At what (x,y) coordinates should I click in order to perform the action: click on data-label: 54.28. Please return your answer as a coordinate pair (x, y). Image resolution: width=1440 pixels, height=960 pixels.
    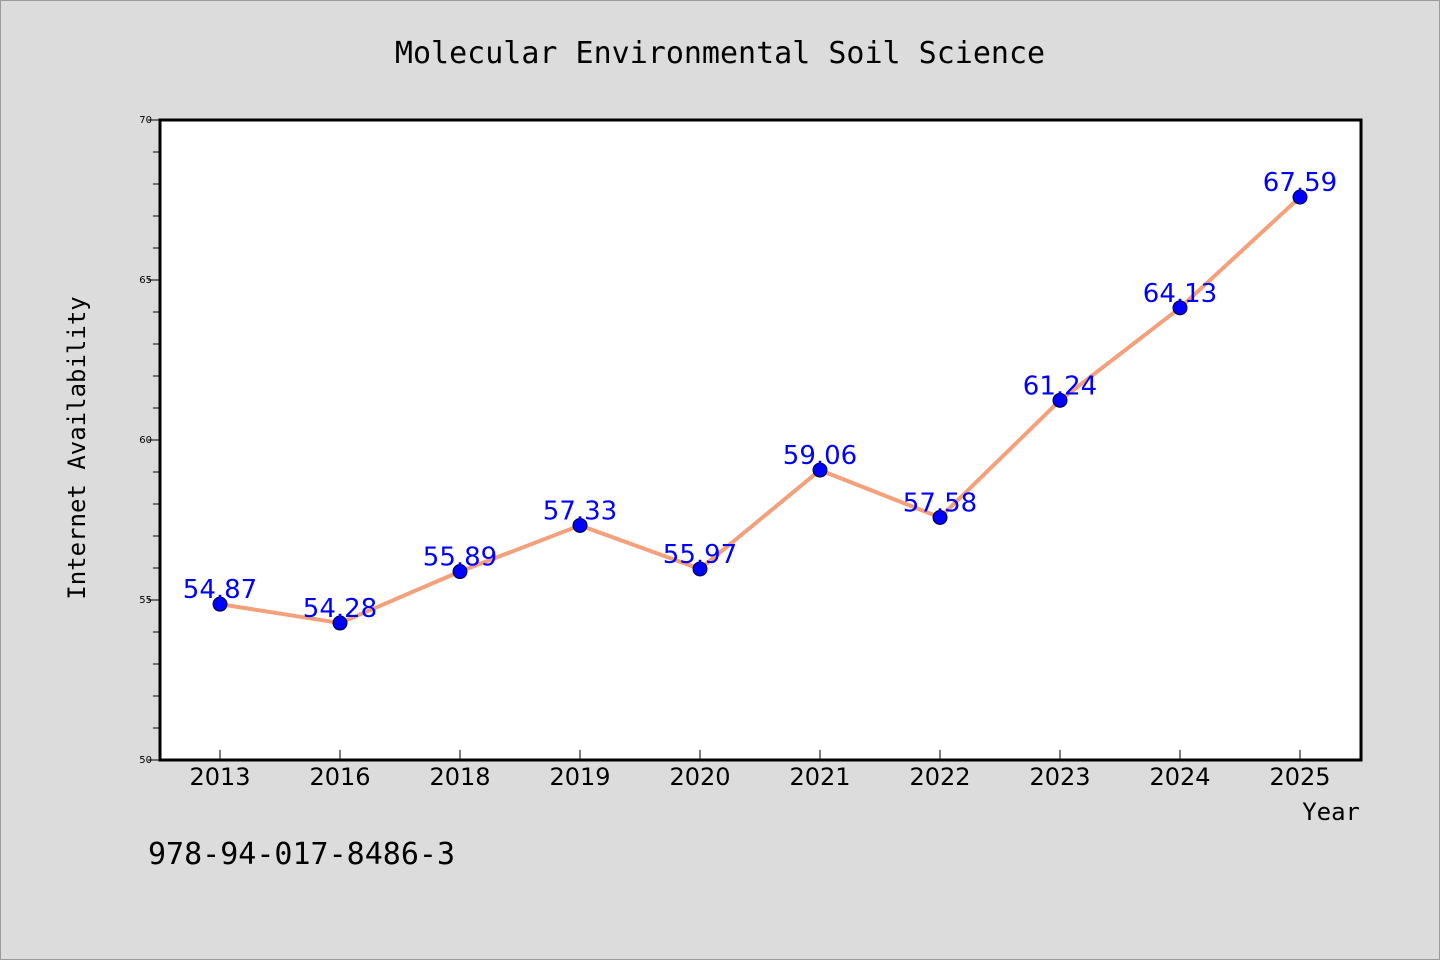
    Looking at the image, I should click on (340, 609).